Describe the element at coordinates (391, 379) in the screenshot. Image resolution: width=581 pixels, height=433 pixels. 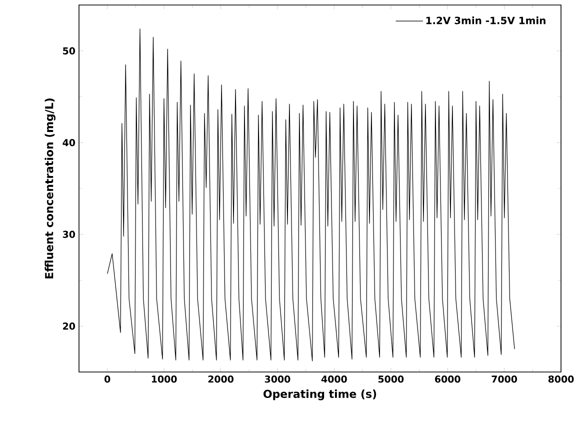
I see `x-tick-label: 5000` at that location.